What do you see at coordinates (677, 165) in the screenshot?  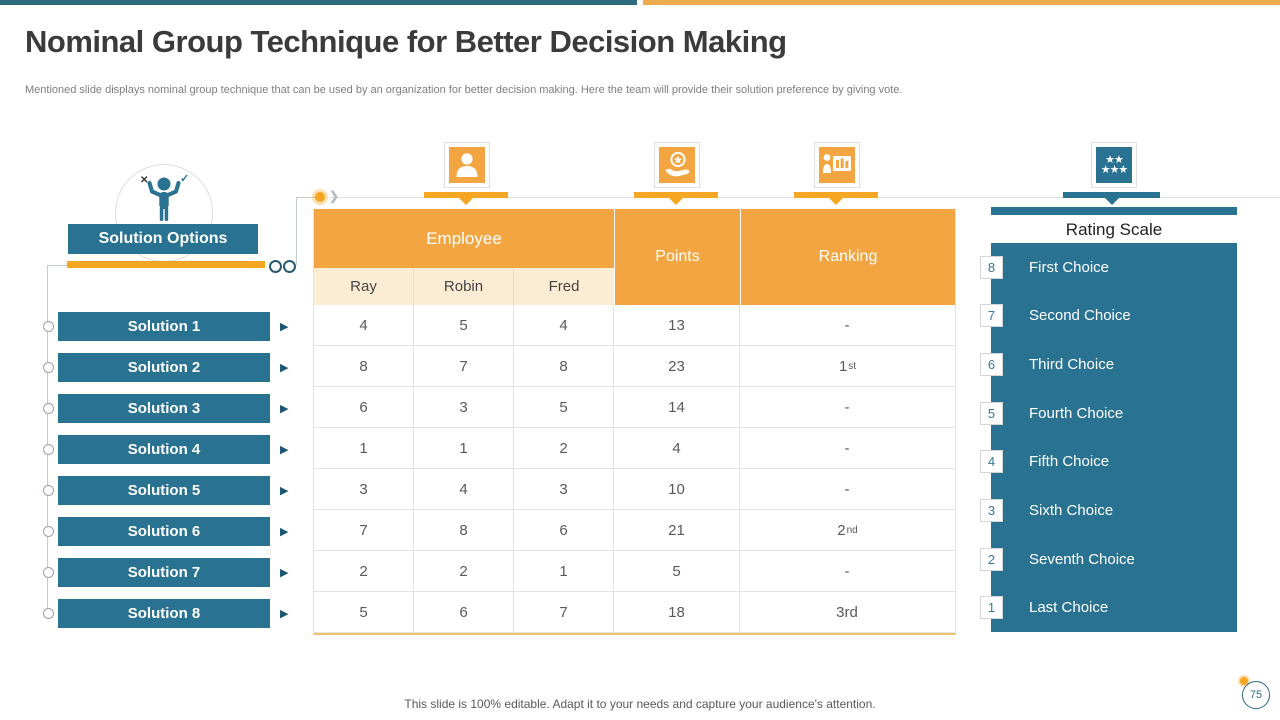 I see `points-icon-box` at bounding box center [677, 165].